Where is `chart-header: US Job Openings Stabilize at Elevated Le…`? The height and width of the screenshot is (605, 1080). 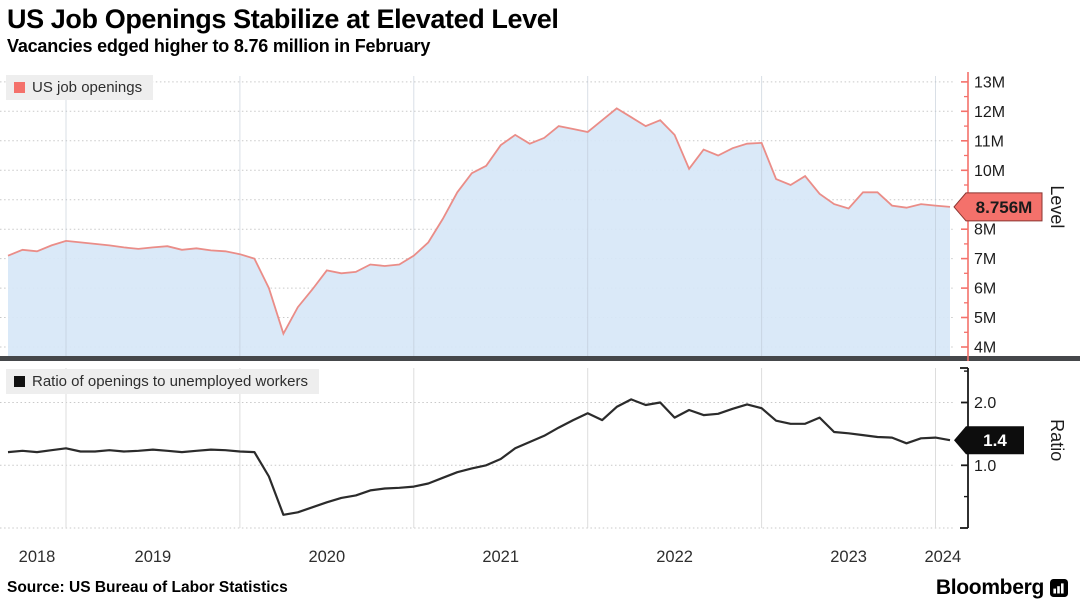 chart-header: US Job Openings Stabilize at Elevated Le… is located at coordinates (540, 29).